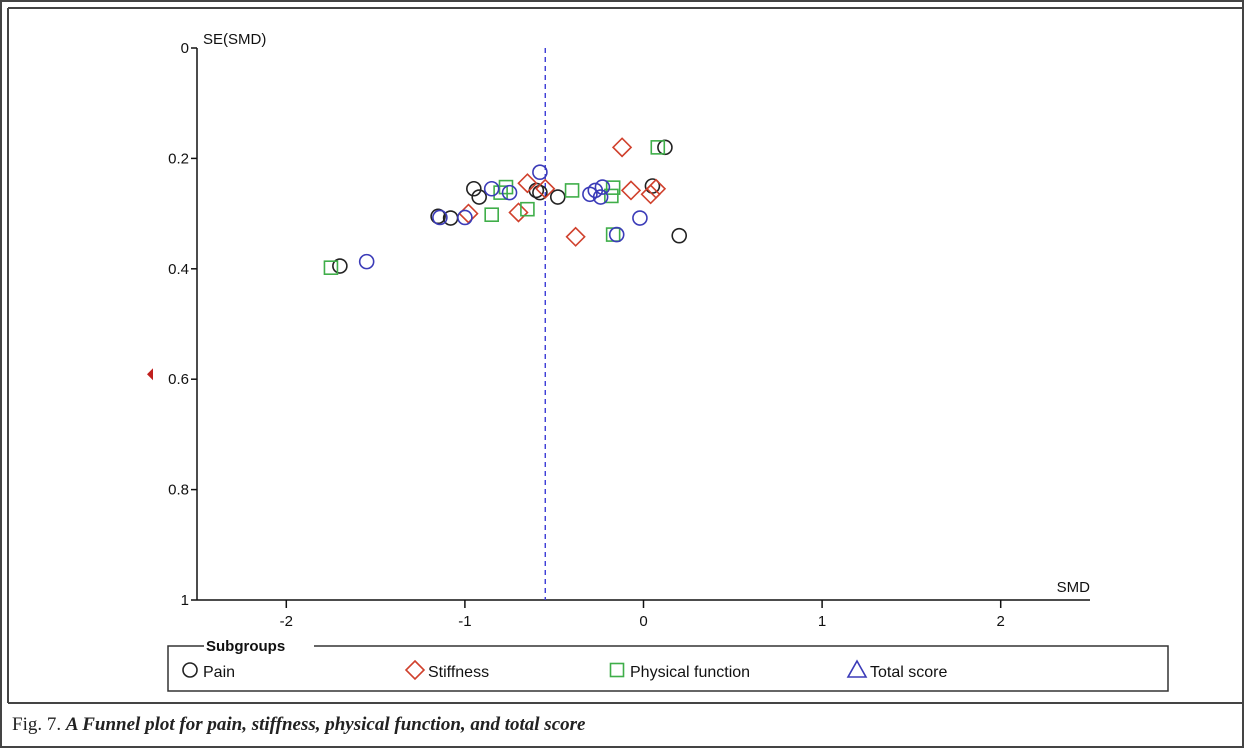  What do you see at coordinates (857, 668) in the screenshot?
I see `legend-triangle-icon` at bounding box center [857, 668].